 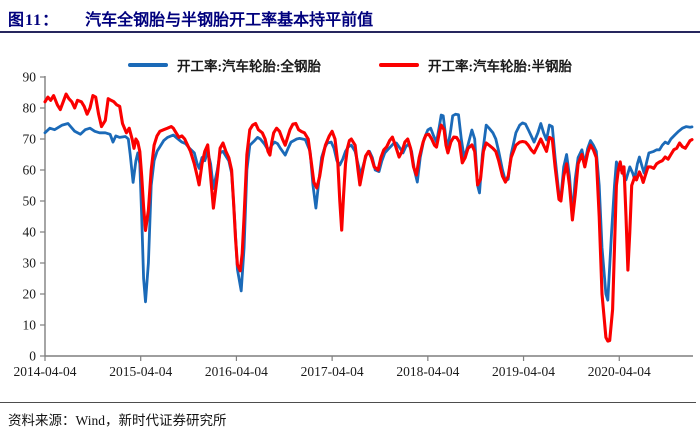 What do you see at coordinates (30, 139) in the screenshot?
I see `y-tick-label: 70` at bounding box center [30, 139].